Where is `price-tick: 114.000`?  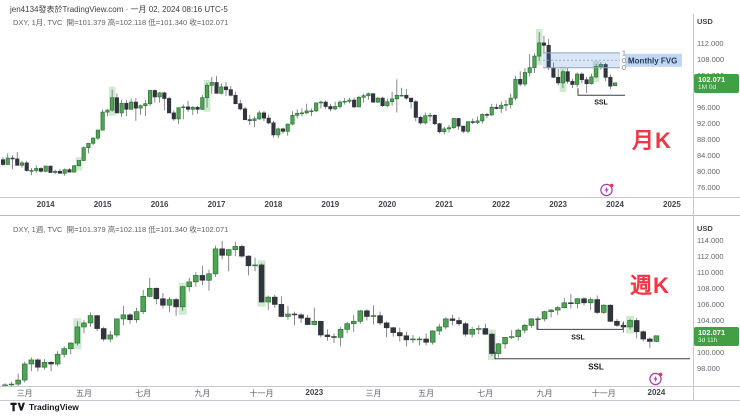 price-tick: 114.000 is located at coordinates (710, 240).